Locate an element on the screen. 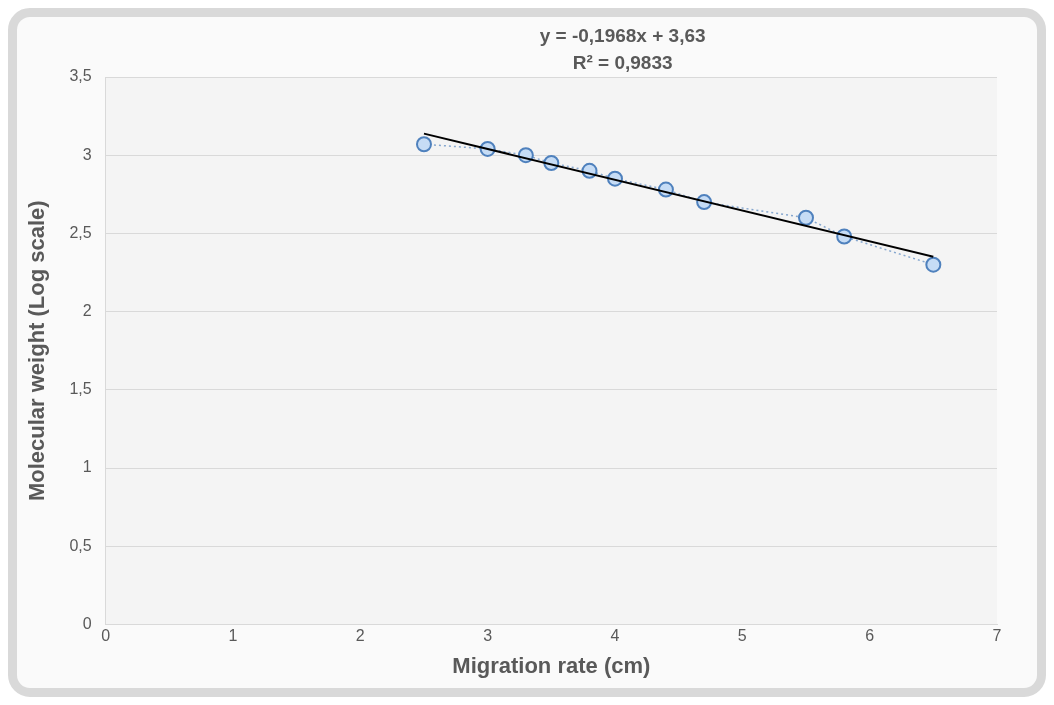 The image size is (1054, 705). x-tick-label: 2 is located at coordinates (360, 636).